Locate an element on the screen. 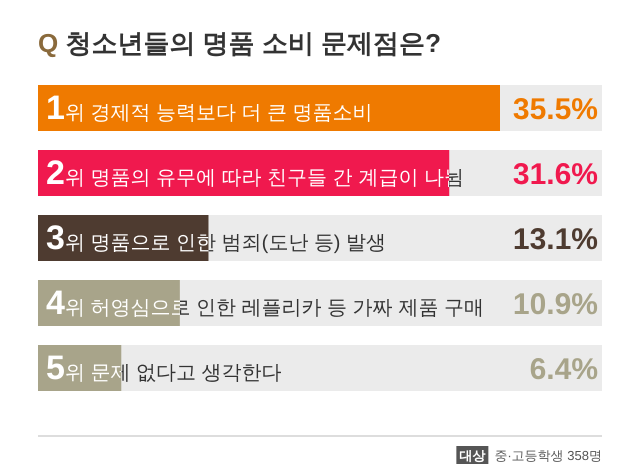 The image size is (640, 473). data-label: 10.9% is located at coordinates (555, 304).